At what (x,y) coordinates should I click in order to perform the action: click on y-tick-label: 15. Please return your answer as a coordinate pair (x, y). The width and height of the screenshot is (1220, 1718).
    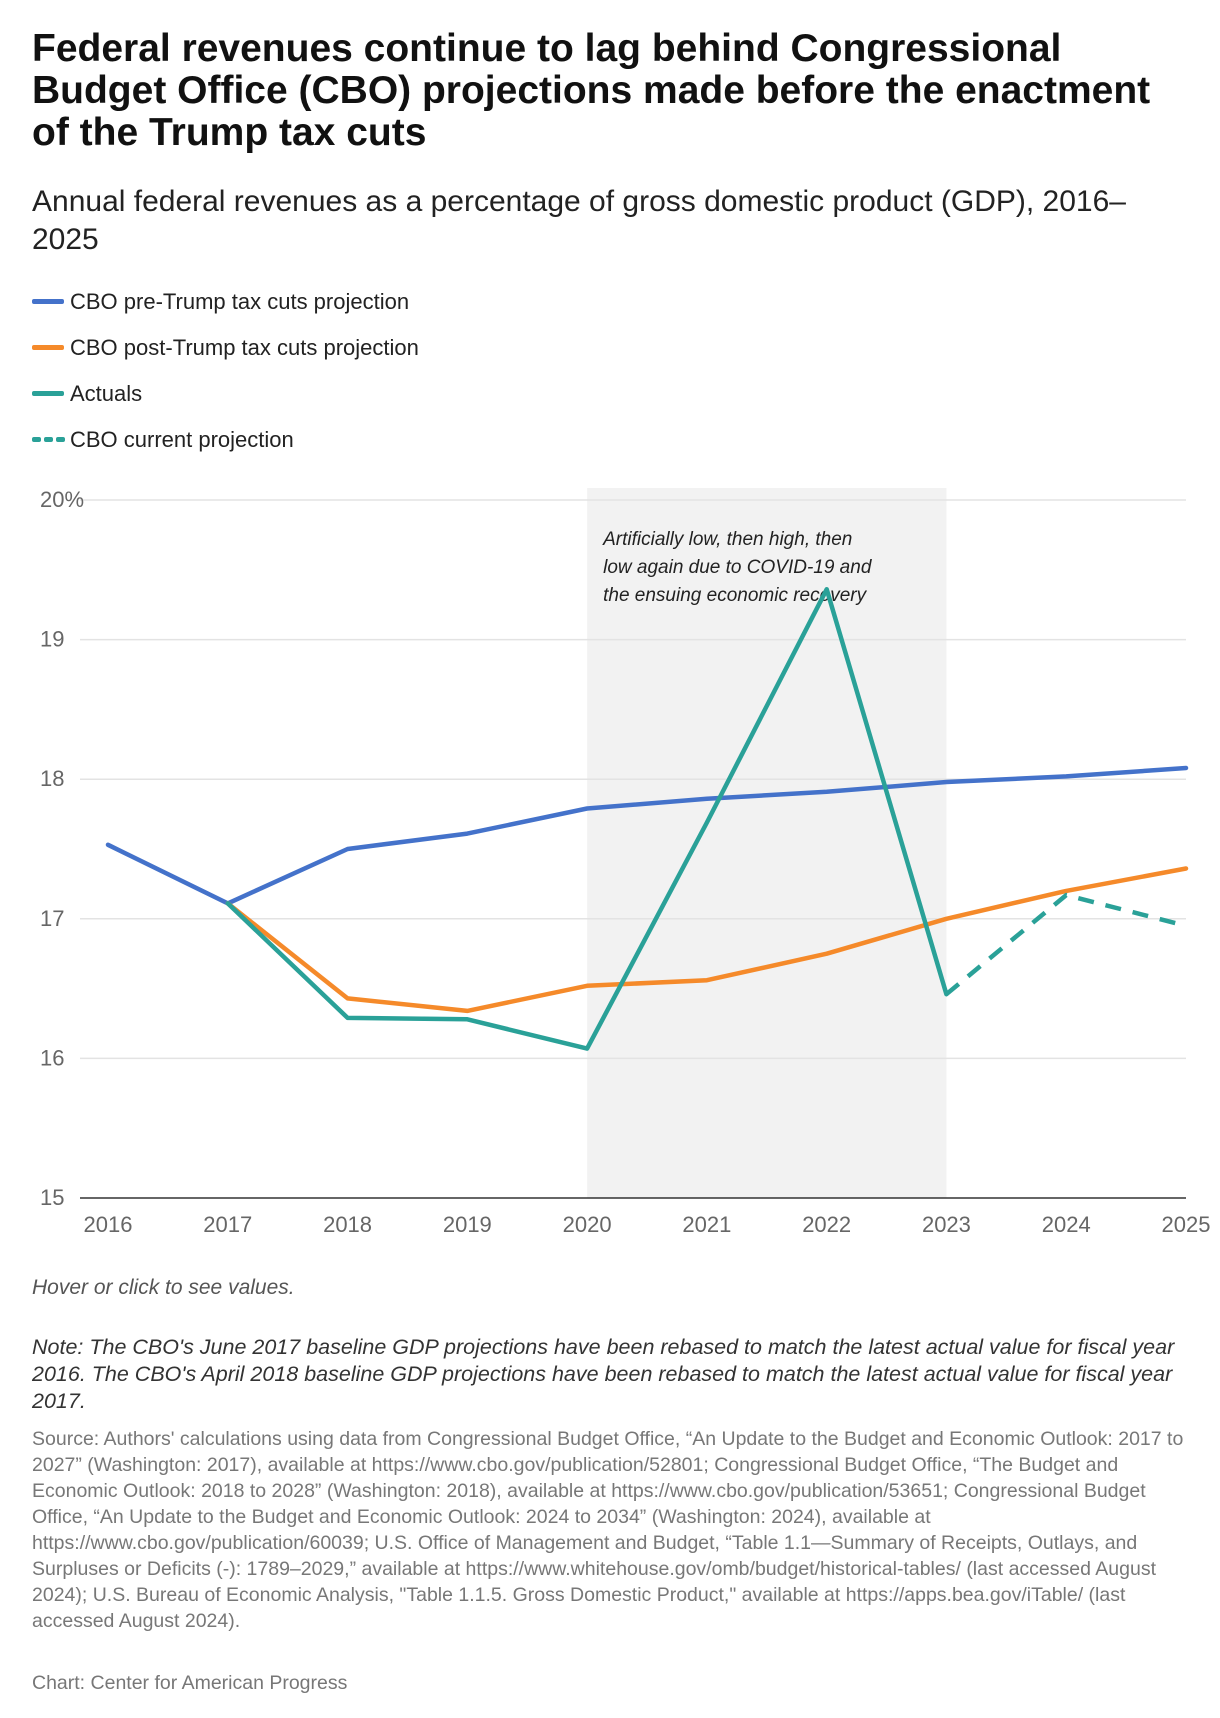
    Looking at the image, I should click on (52, 1197).